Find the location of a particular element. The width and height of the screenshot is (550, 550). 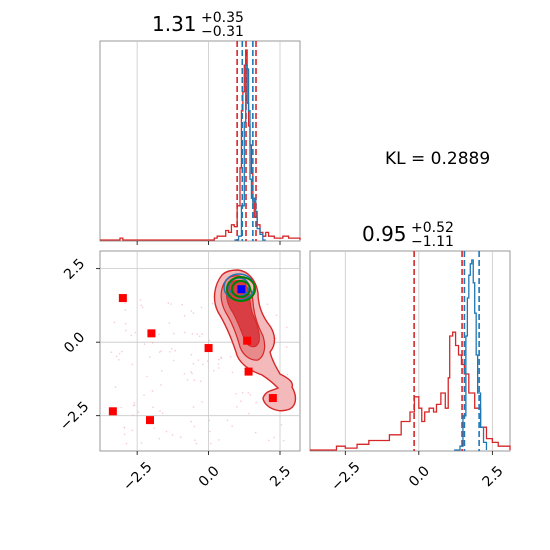

marginal-param2-title-upper: +0.52 is located at coordinates (432, 228).